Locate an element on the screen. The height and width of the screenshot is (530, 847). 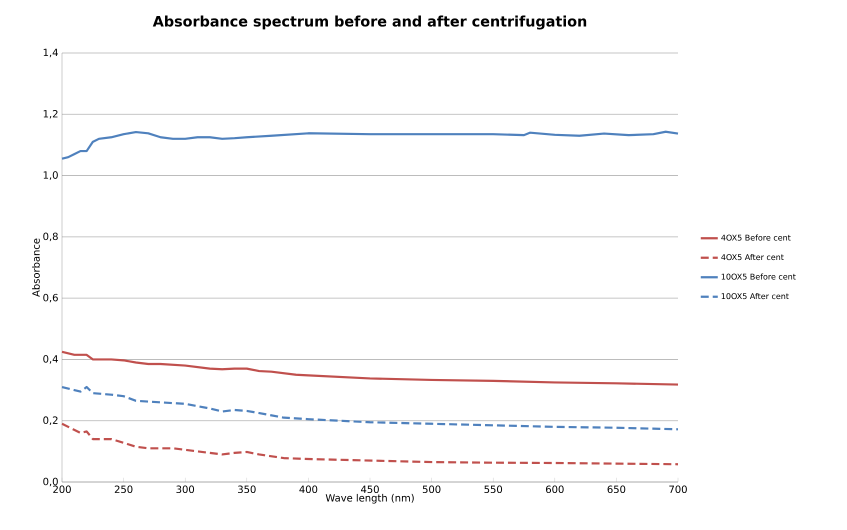
x-tick-label: 550 is located at coordinates (493, 490).